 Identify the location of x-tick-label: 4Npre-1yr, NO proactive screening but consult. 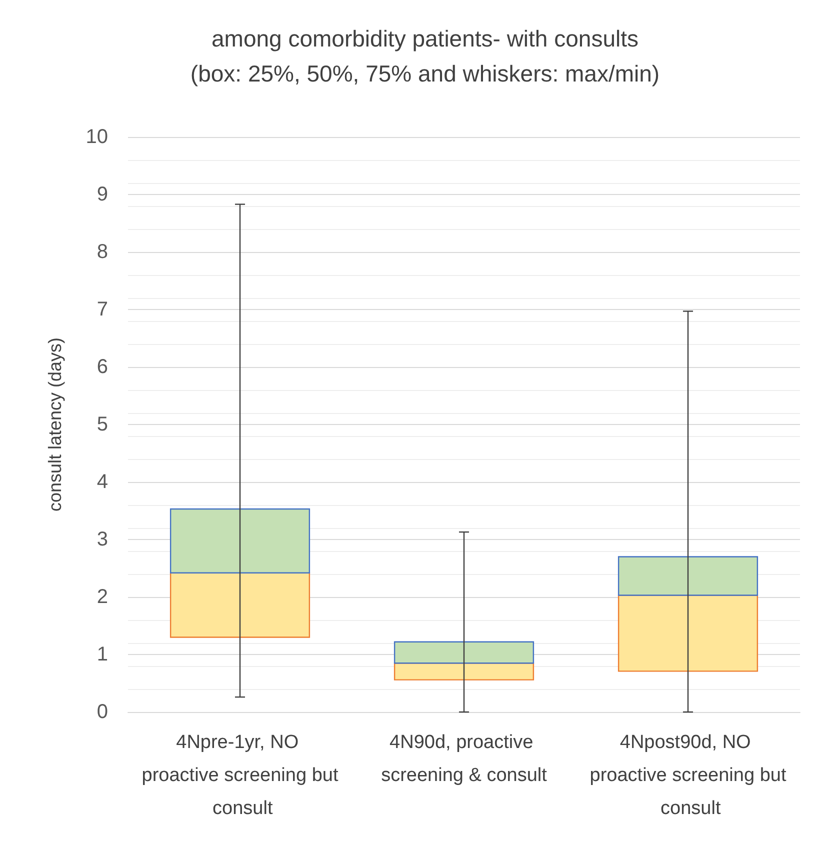
(240, 775).